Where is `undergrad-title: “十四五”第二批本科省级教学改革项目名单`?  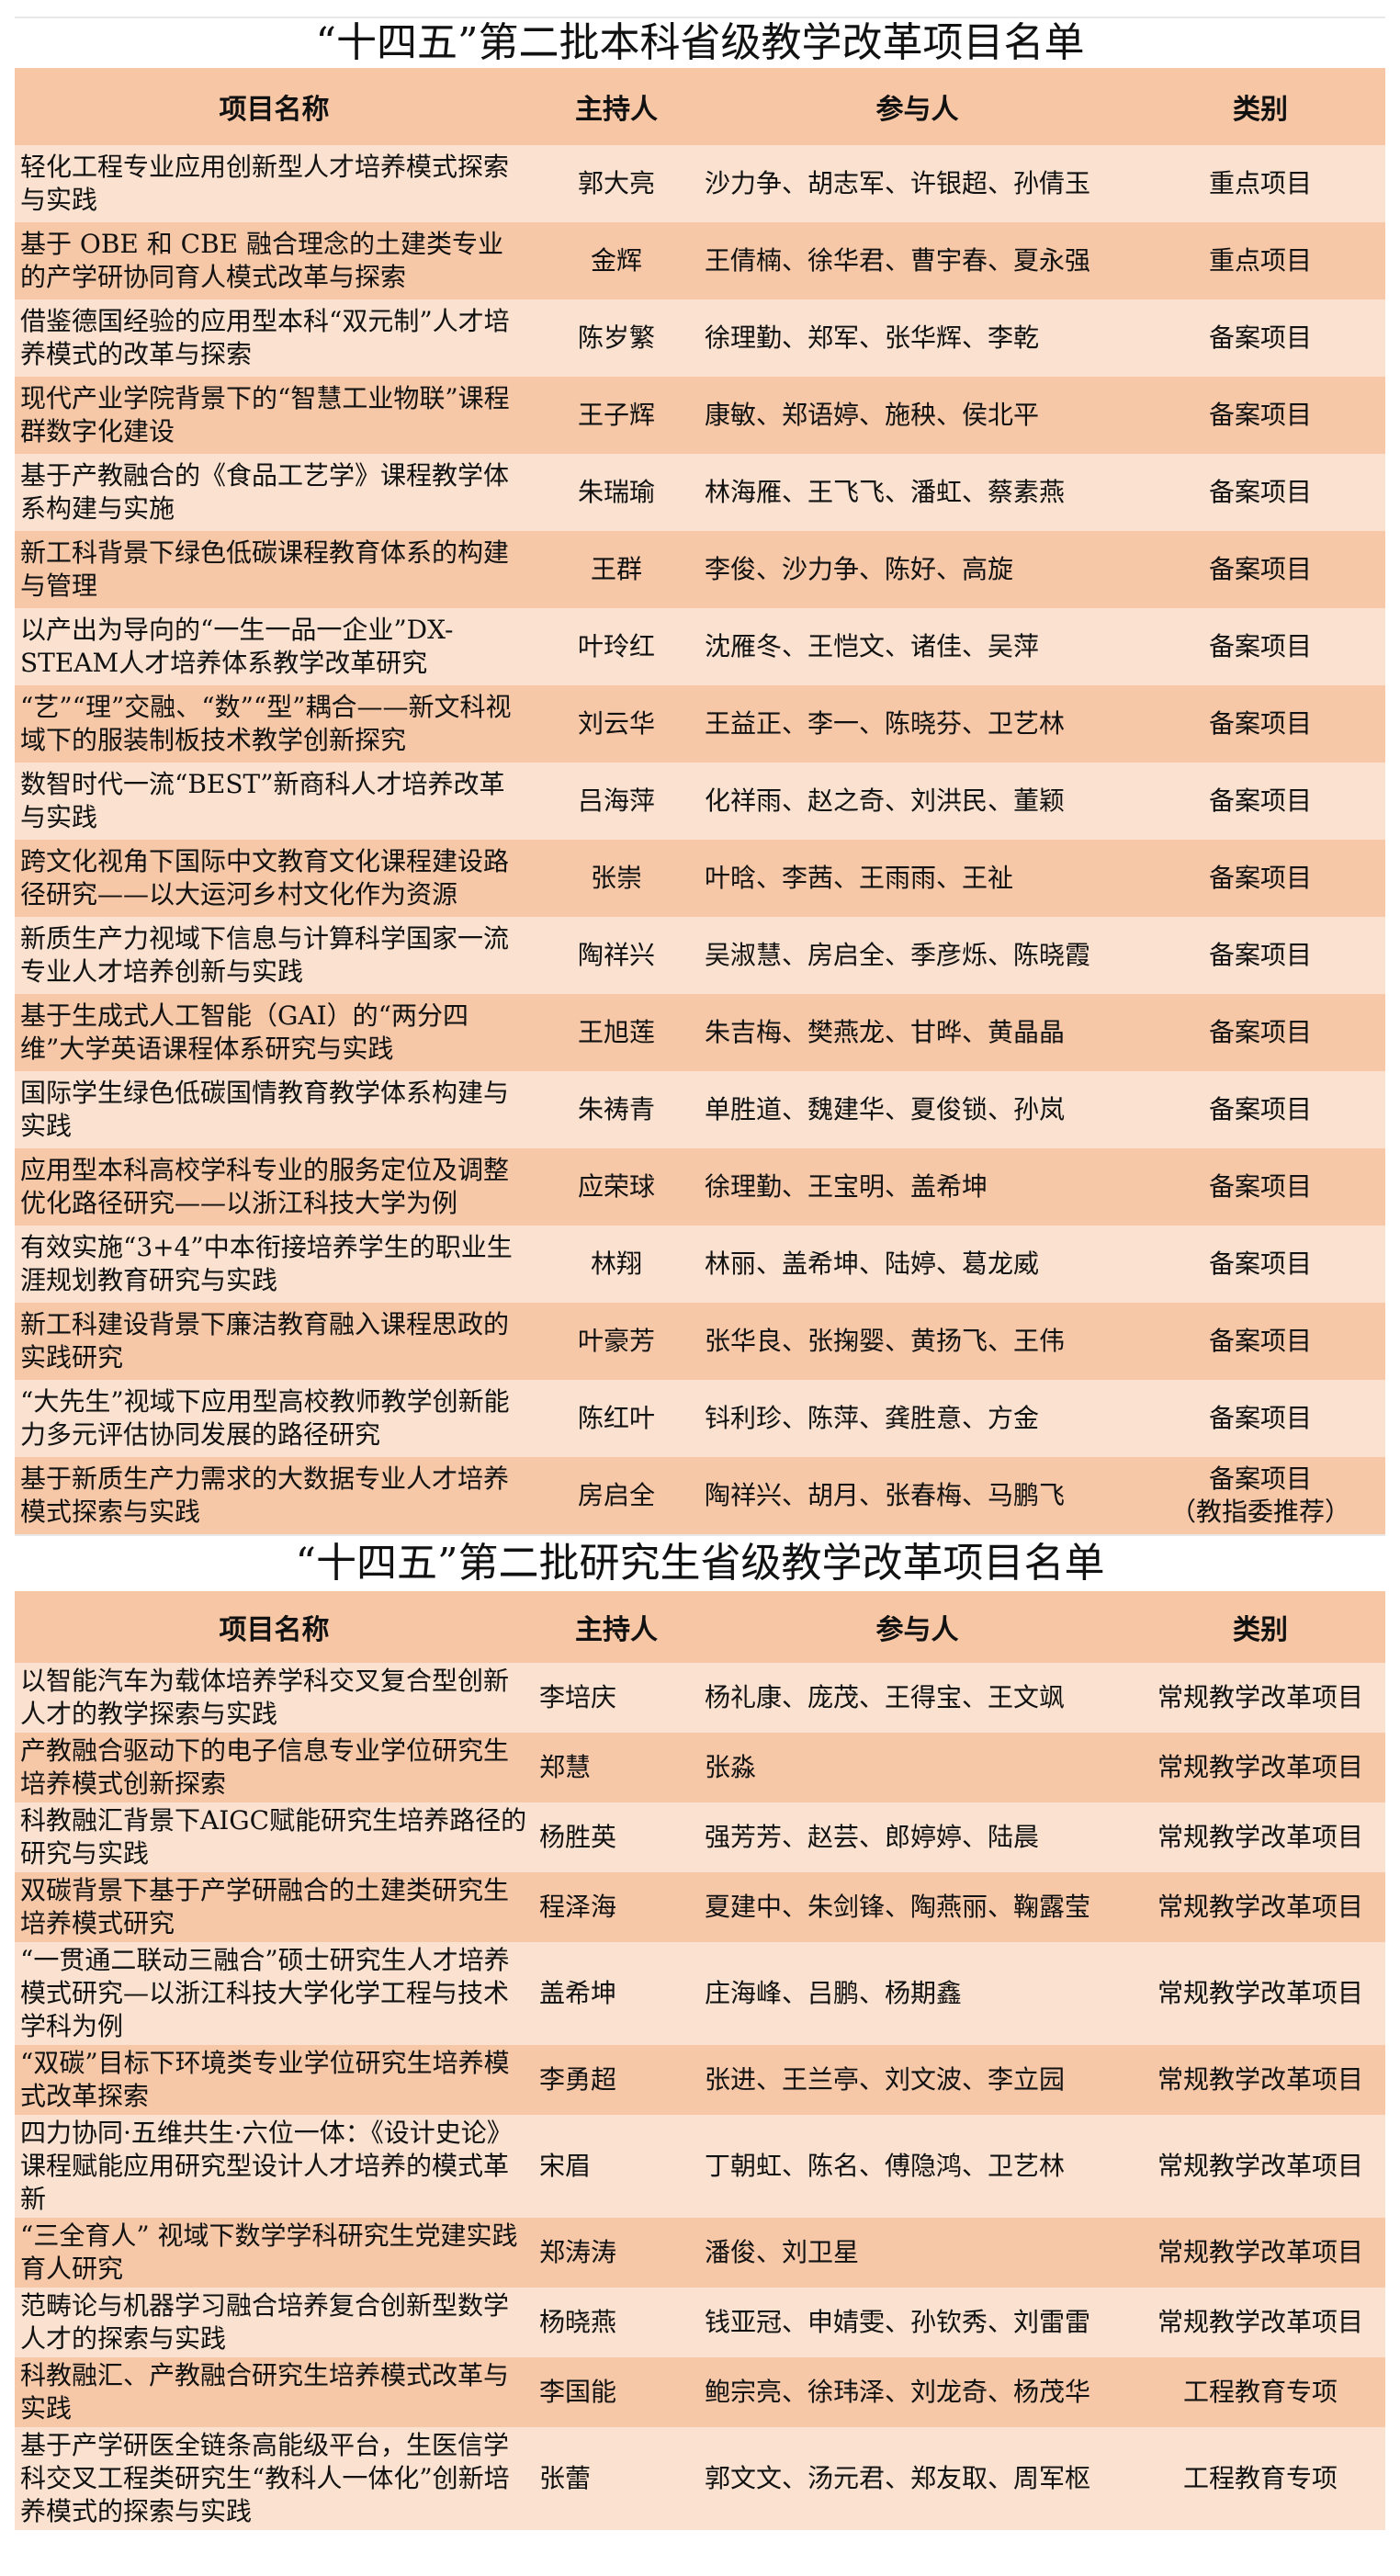 undergrad-title: “十四五”第二批本科省级教学改革项目名单 is located at coordinates (700, 42).